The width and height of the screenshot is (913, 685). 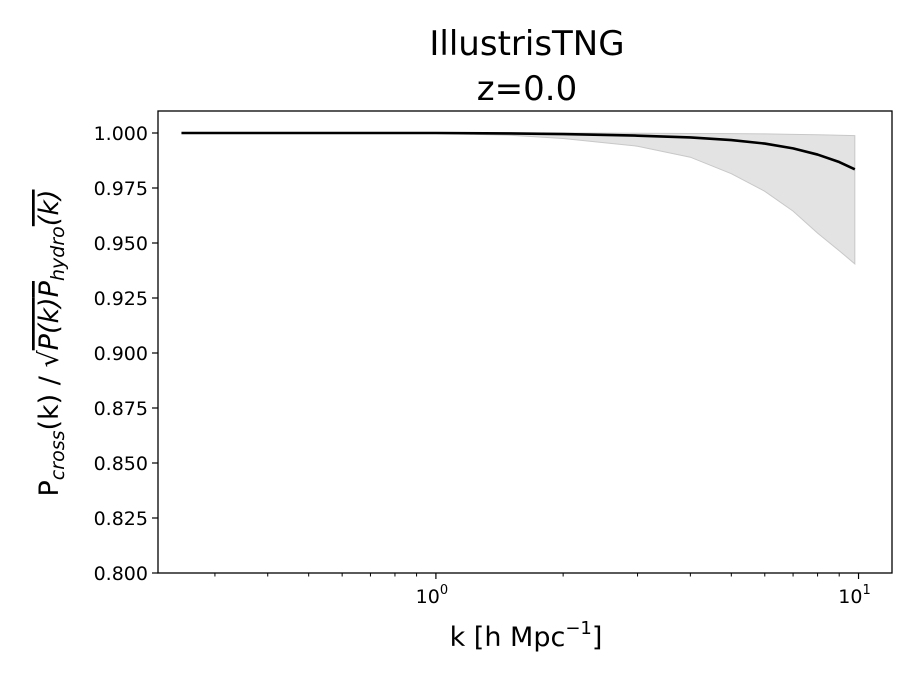 What do you see at coordinates (121, 189) in the screenshot?
I see `y-tick-label: 0.975` at bounding box center [121, 189].